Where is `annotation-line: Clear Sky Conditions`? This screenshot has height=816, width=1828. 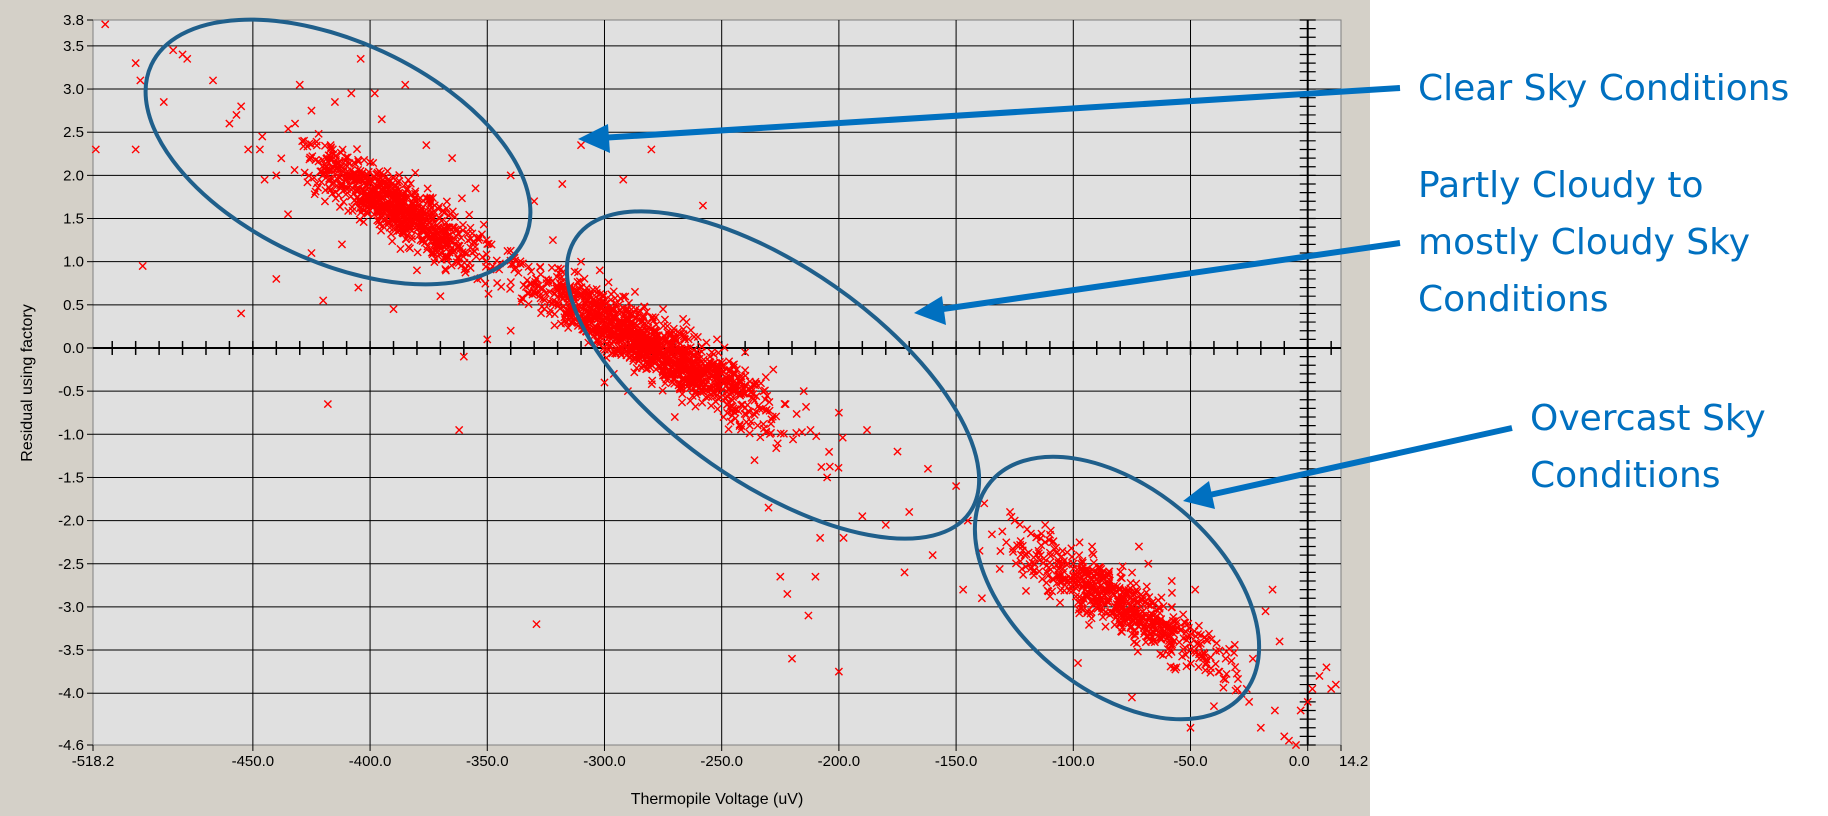
annotation-line: Clear Sky Conditions is located at coordinates (1603, 88).